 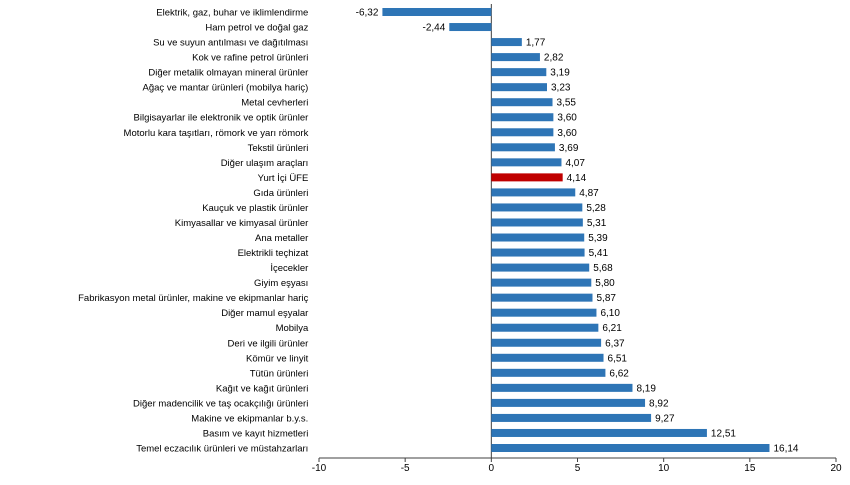 What do you see at coordinates (659, 403) in the screenshot?
I see `data-label: 8,92` at bounding box center [659, 403].